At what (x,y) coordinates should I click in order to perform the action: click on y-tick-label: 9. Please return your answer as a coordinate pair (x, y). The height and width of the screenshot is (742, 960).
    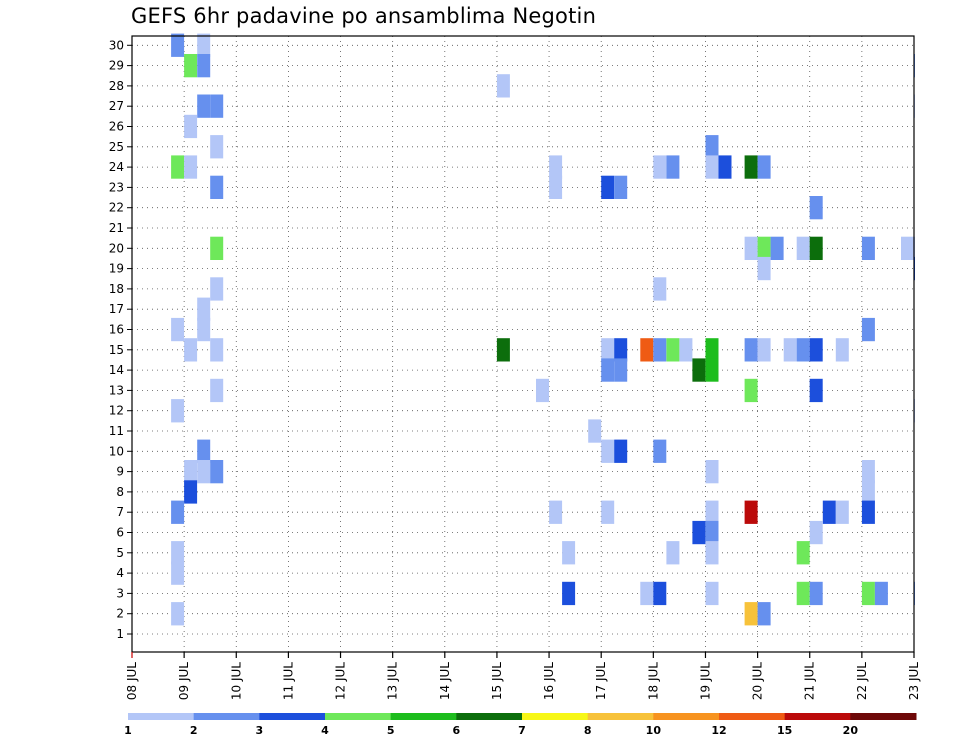
    Looking at the image, I should click on (120, 472).